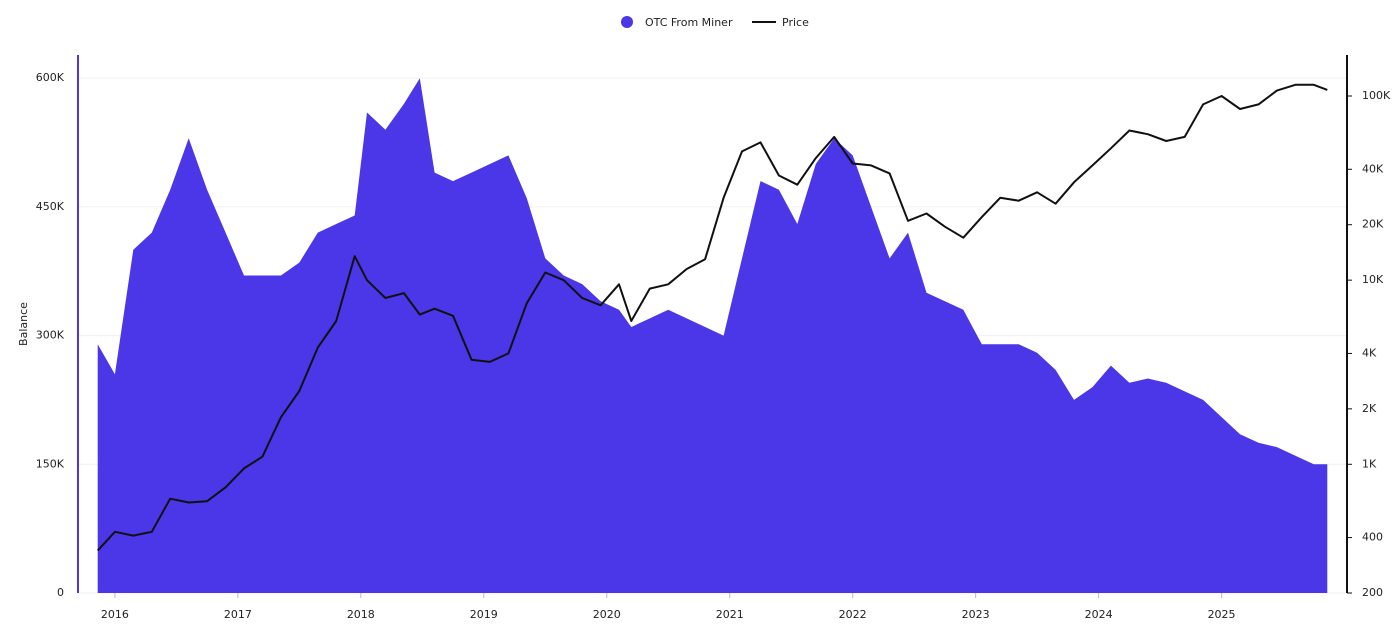 The height and width of the screenshot is (633, 1398). Describe the element at coordinates (627, 22) in the screenshot. I see `legend-swatch` at that location.